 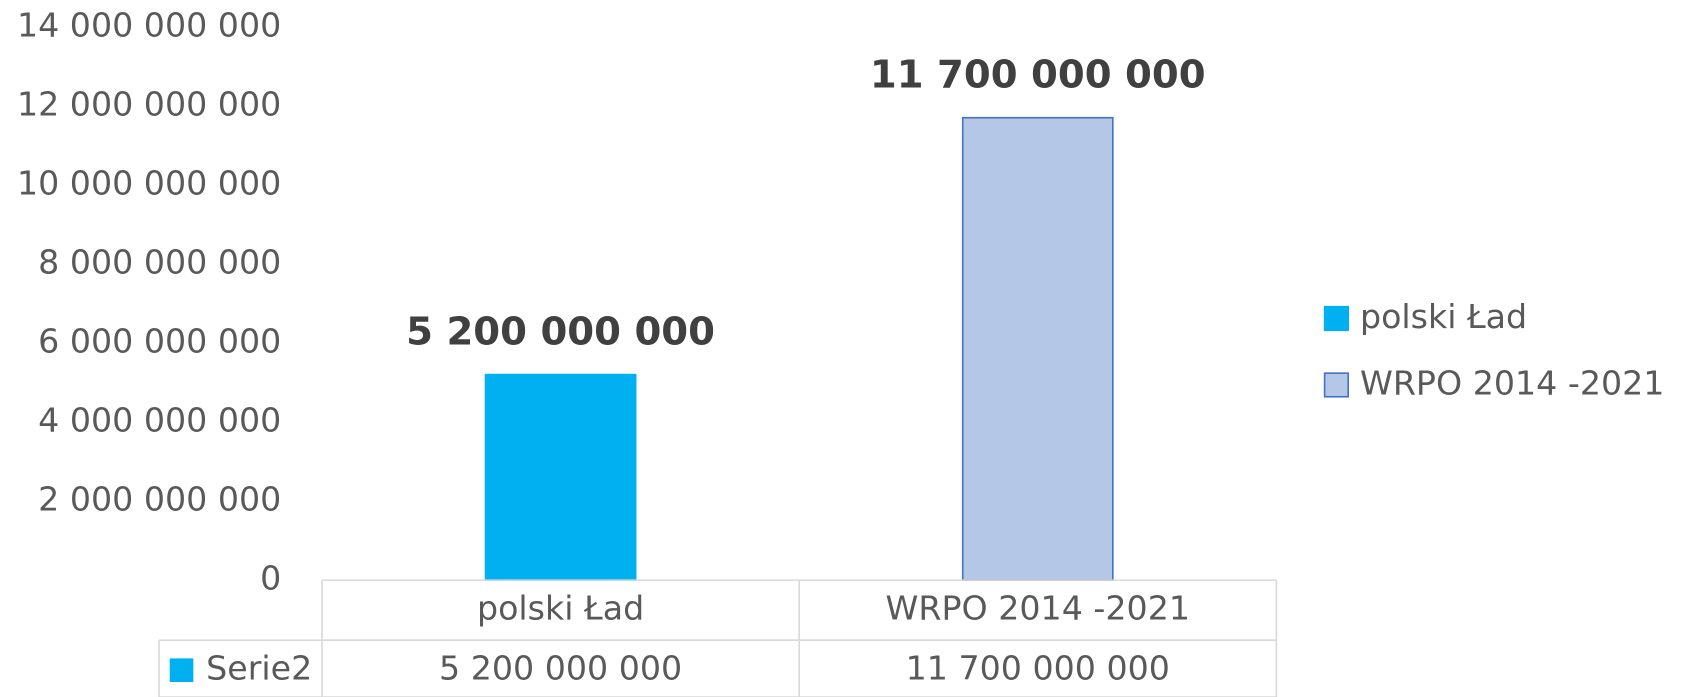 I want to click on table-category: WRPO 2014 -2021, so click(x=1038, y=608).